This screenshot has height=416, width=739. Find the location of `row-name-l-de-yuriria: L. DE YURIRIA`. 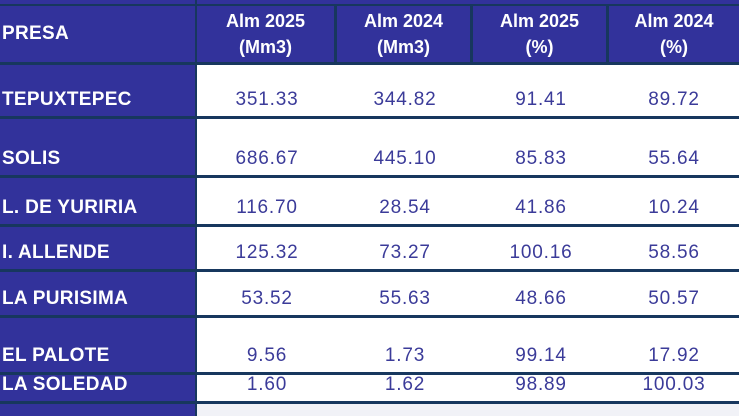

row-name-l-de-yuriria: L. DE YURIRIA is located at coordinates (98, 202).